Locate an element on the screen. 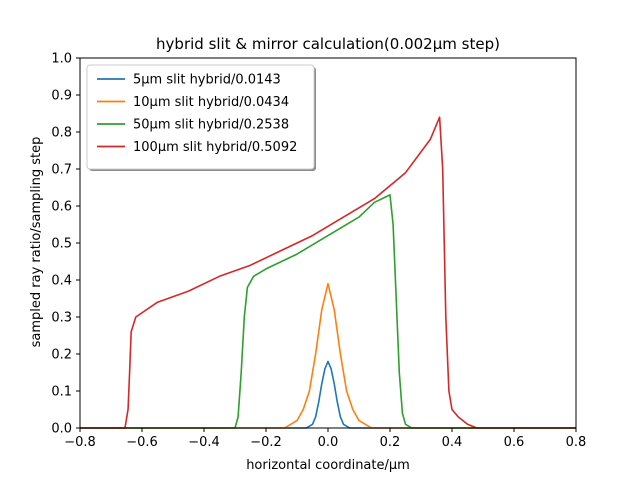 This screenshot has width=640, height=480. legend-box is located at coordinates (200, 117).